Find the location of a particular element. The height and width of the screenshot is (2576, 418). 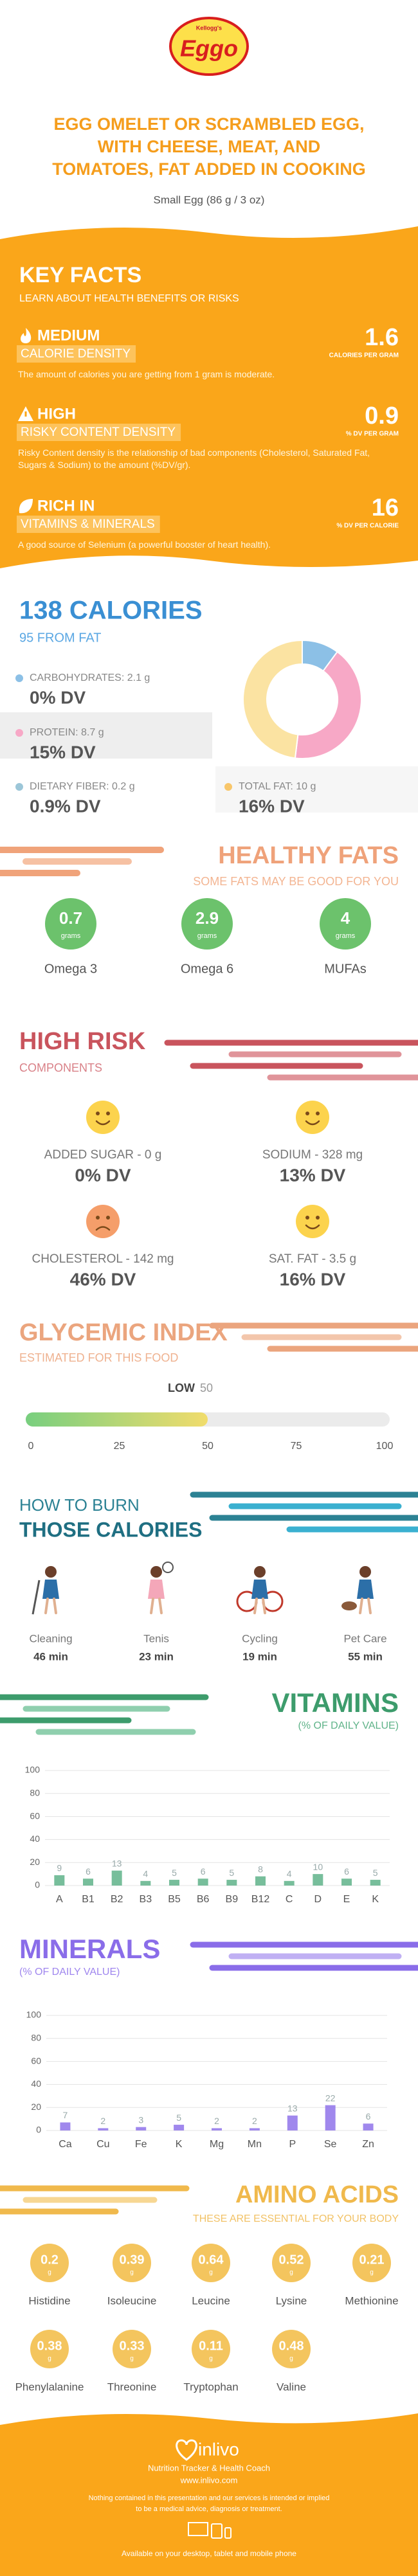

value-label: 13 is located at coordinates (117, 1863).